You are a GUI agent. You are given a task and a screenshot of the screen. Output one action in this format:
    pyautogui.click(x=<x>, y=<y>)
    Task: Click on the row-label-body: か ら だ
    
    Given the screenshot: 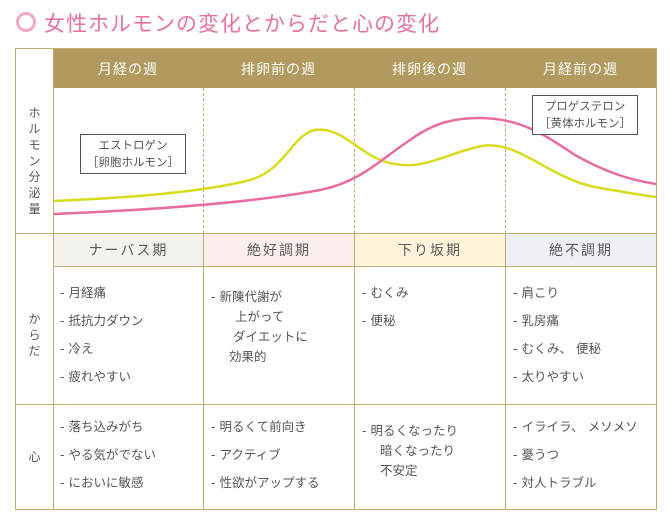 What is the action you would take?
    pyautogui.click(x=34, y=335)
    